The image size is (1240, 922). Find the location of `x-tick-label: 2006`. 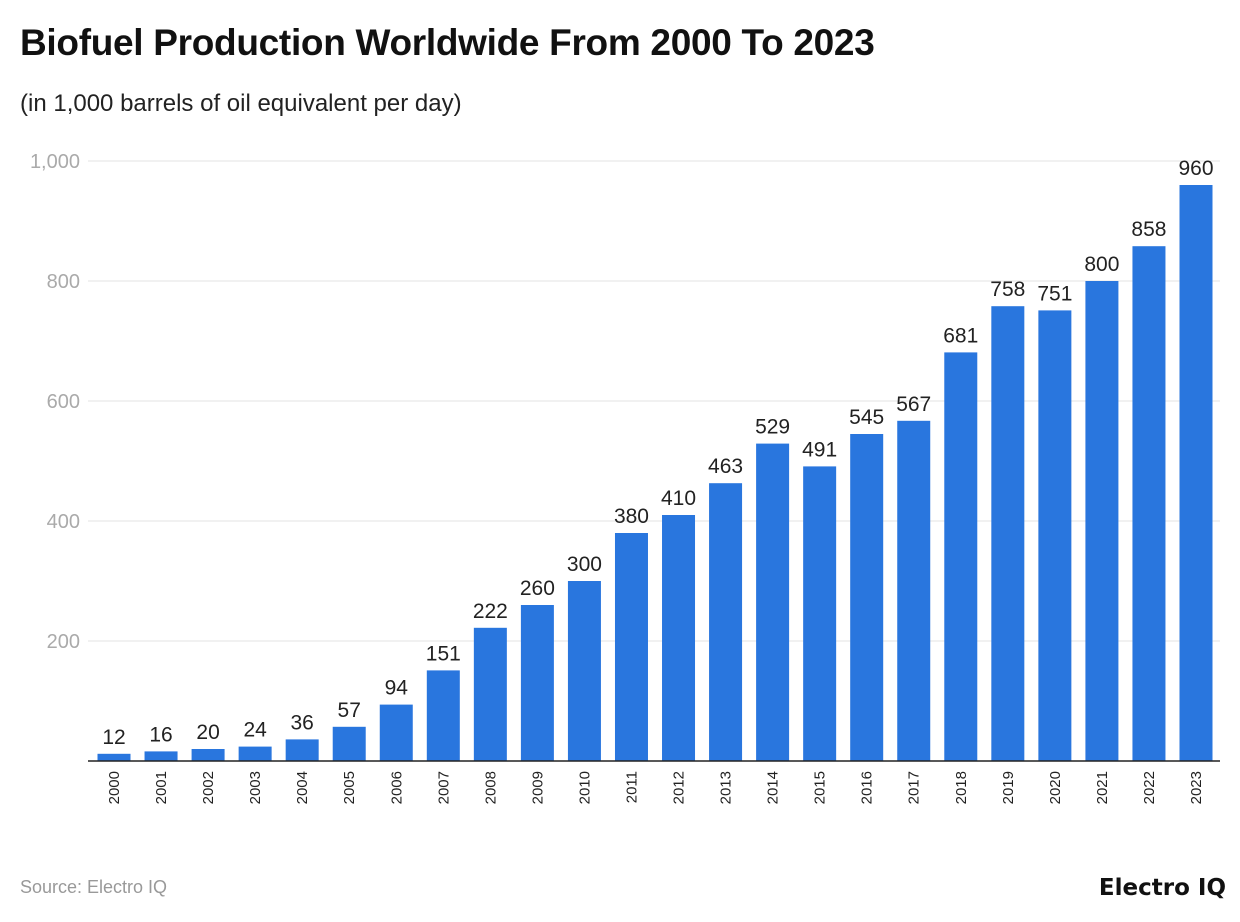

x-tick-label: 2006 is located at coordinates (396, 787).